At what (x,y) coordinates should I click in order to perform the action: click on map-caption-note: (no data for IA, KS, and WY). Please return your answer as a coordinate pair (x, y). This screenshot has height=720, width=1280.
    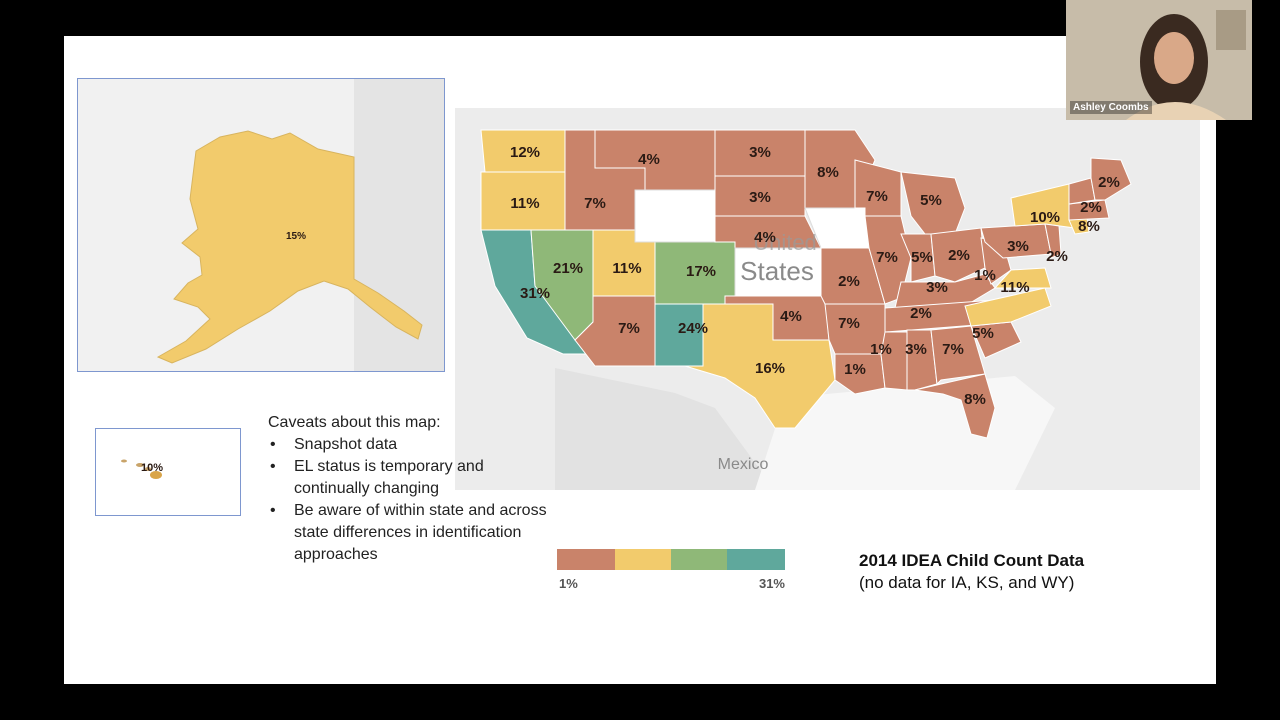
    Looking at the image, I should click on (967, 582).